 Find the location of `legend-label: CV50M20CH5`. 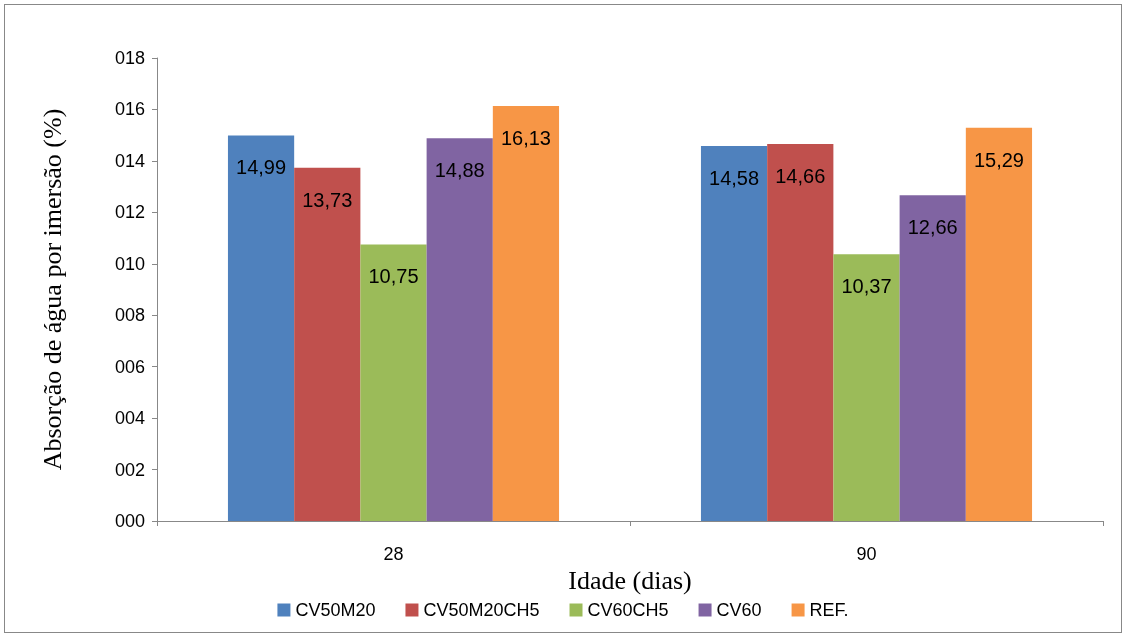

legend-label: CV50M20CH5 is located at coordinates (481, 610).